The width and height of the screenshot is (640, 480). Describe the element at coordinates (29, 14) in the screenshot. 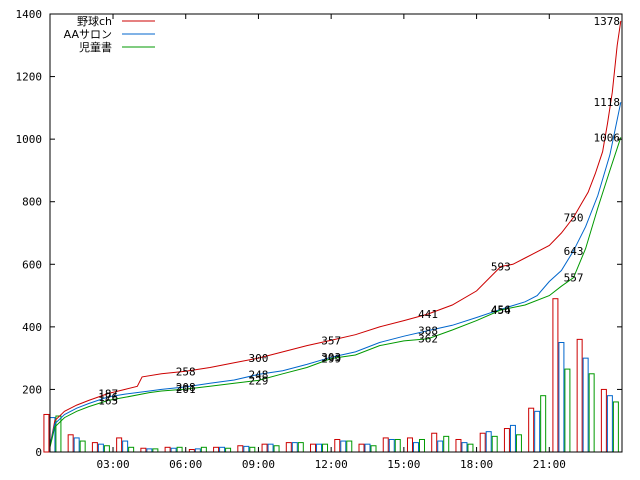

I see `y-tick-label: 1400` at that location.